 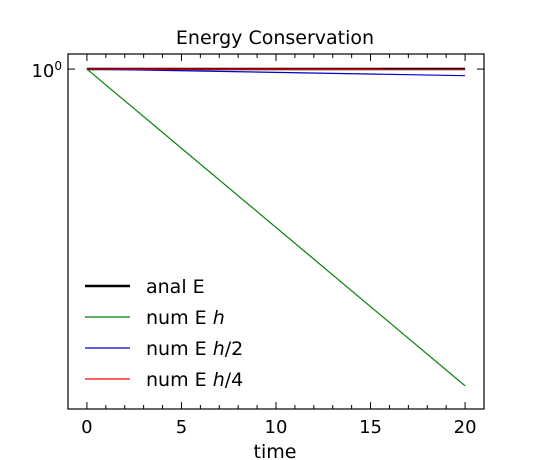 I want to click on x-tick-label-0: 0, so click(x=86, y=427).